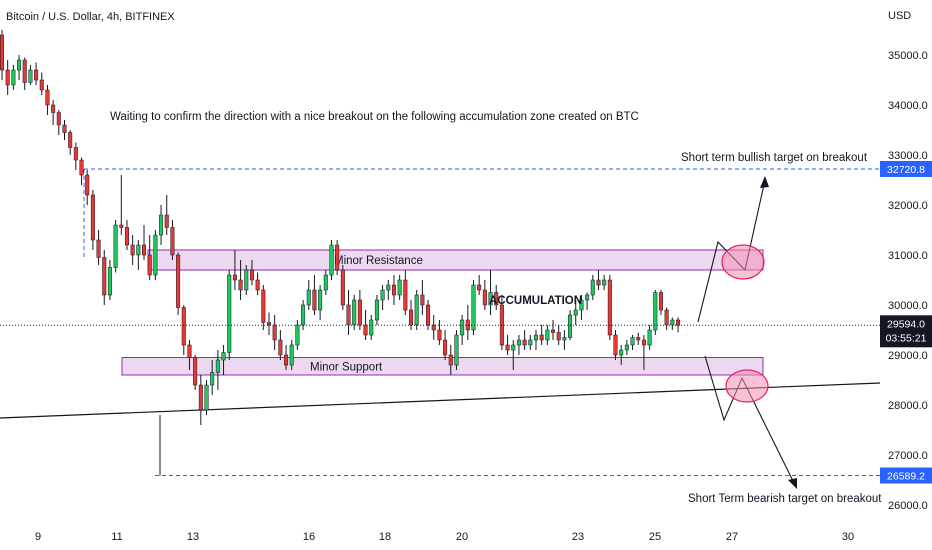 Image resolution: width=932 pixels, height=550 pixels. Describe the element at coordinates (908, 106) in the screenshot. I see `y-tick-label: 34000.0` at that location.